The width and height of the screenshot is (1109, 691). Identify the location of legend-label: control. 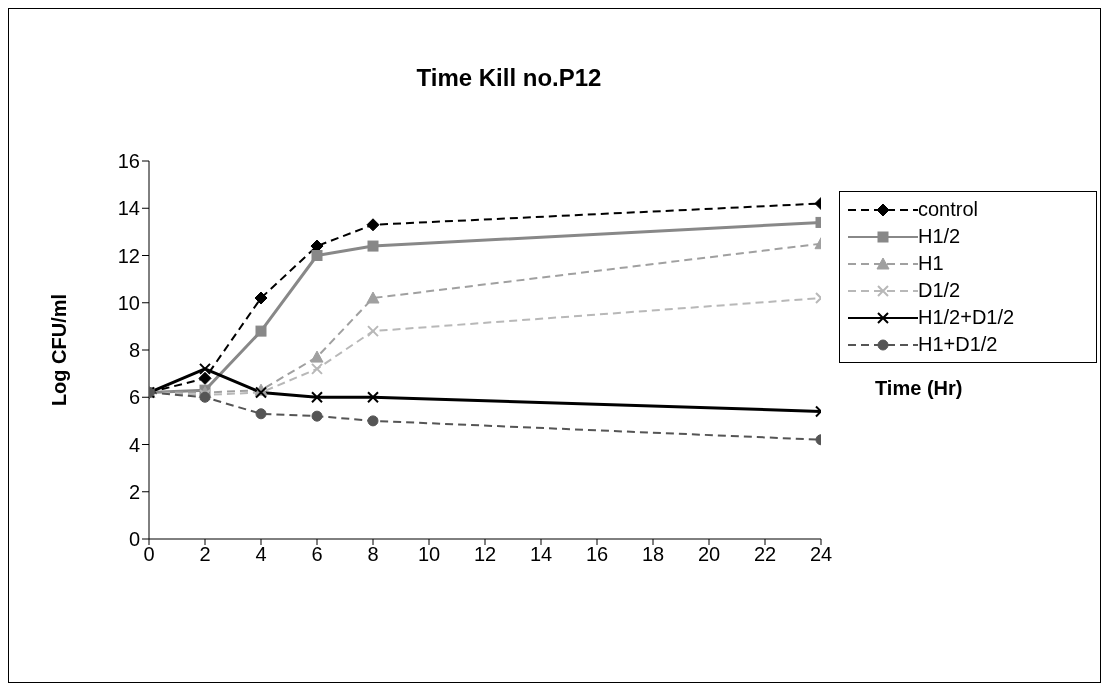
(948, 209).